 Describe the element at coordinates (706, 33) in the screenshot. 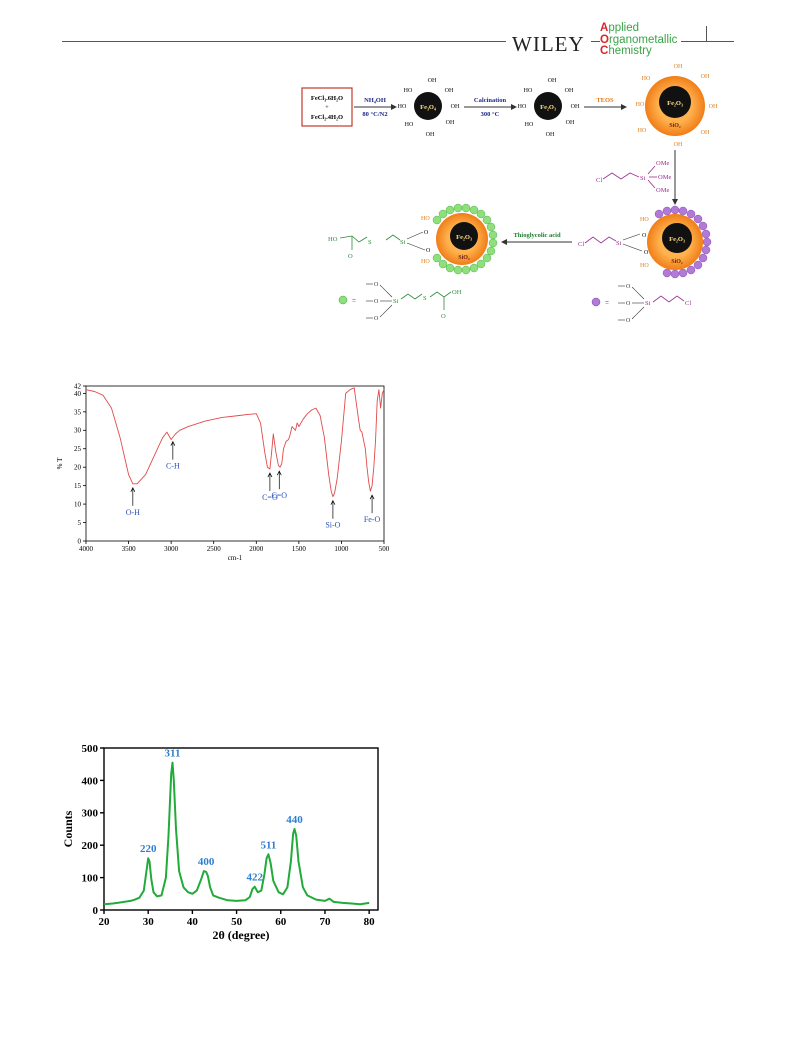

I see `header-tick` at that location.